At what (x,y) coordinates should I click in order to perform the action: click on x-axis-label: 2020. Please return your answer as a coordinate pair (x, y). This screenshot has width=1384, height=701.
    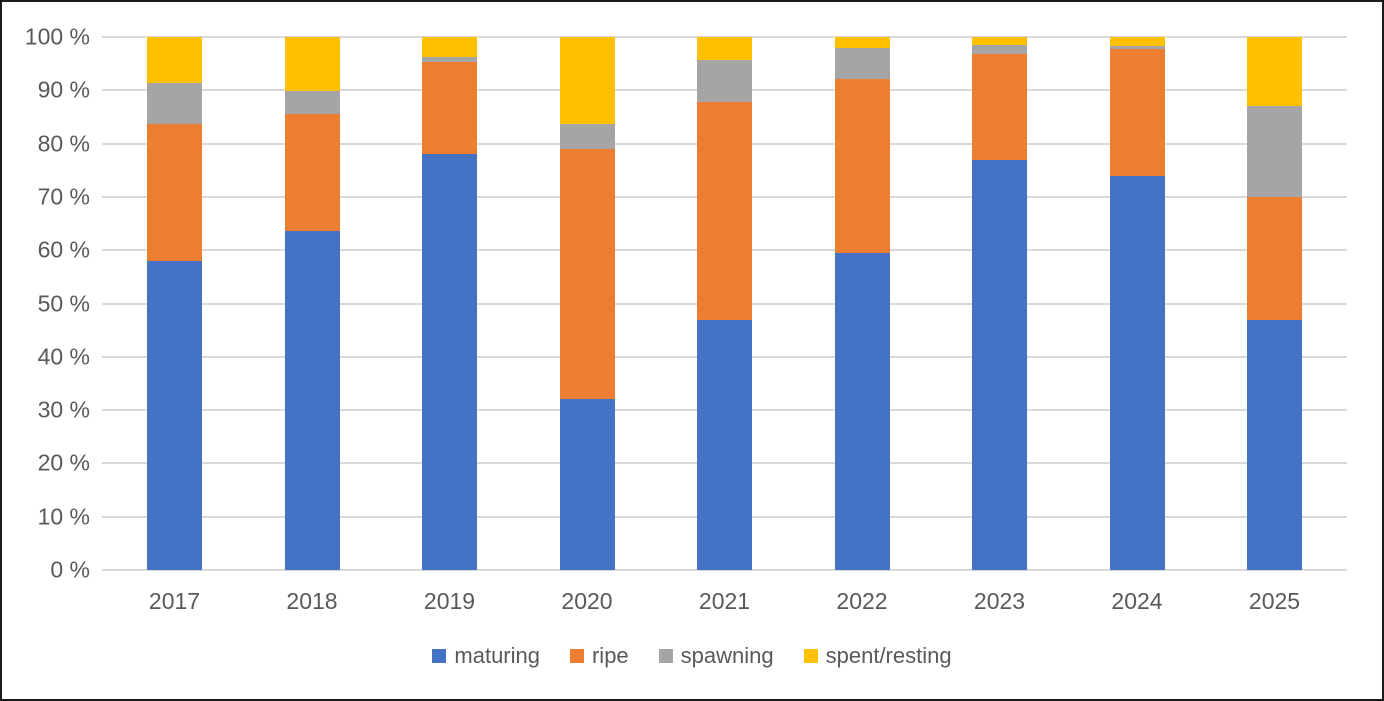
    Looking at the image, I should click on (587, 601).